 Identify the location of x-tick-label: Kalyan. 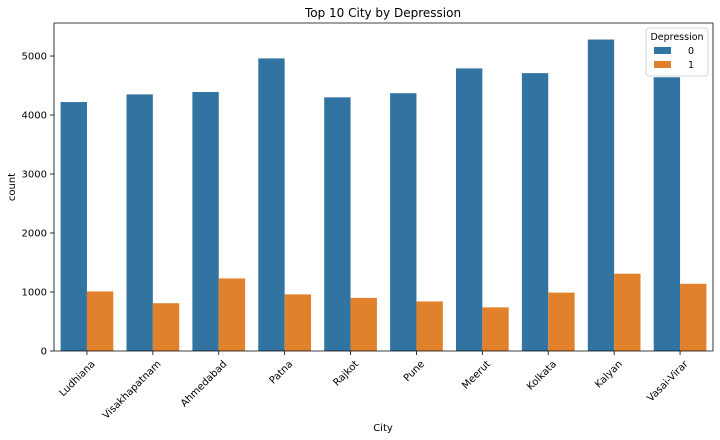
(609, 375).